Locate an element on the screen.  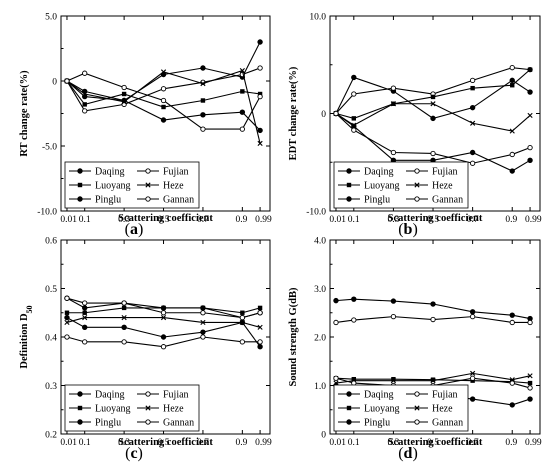
legend-label: Luoyang is located at coordinates (382, 186).